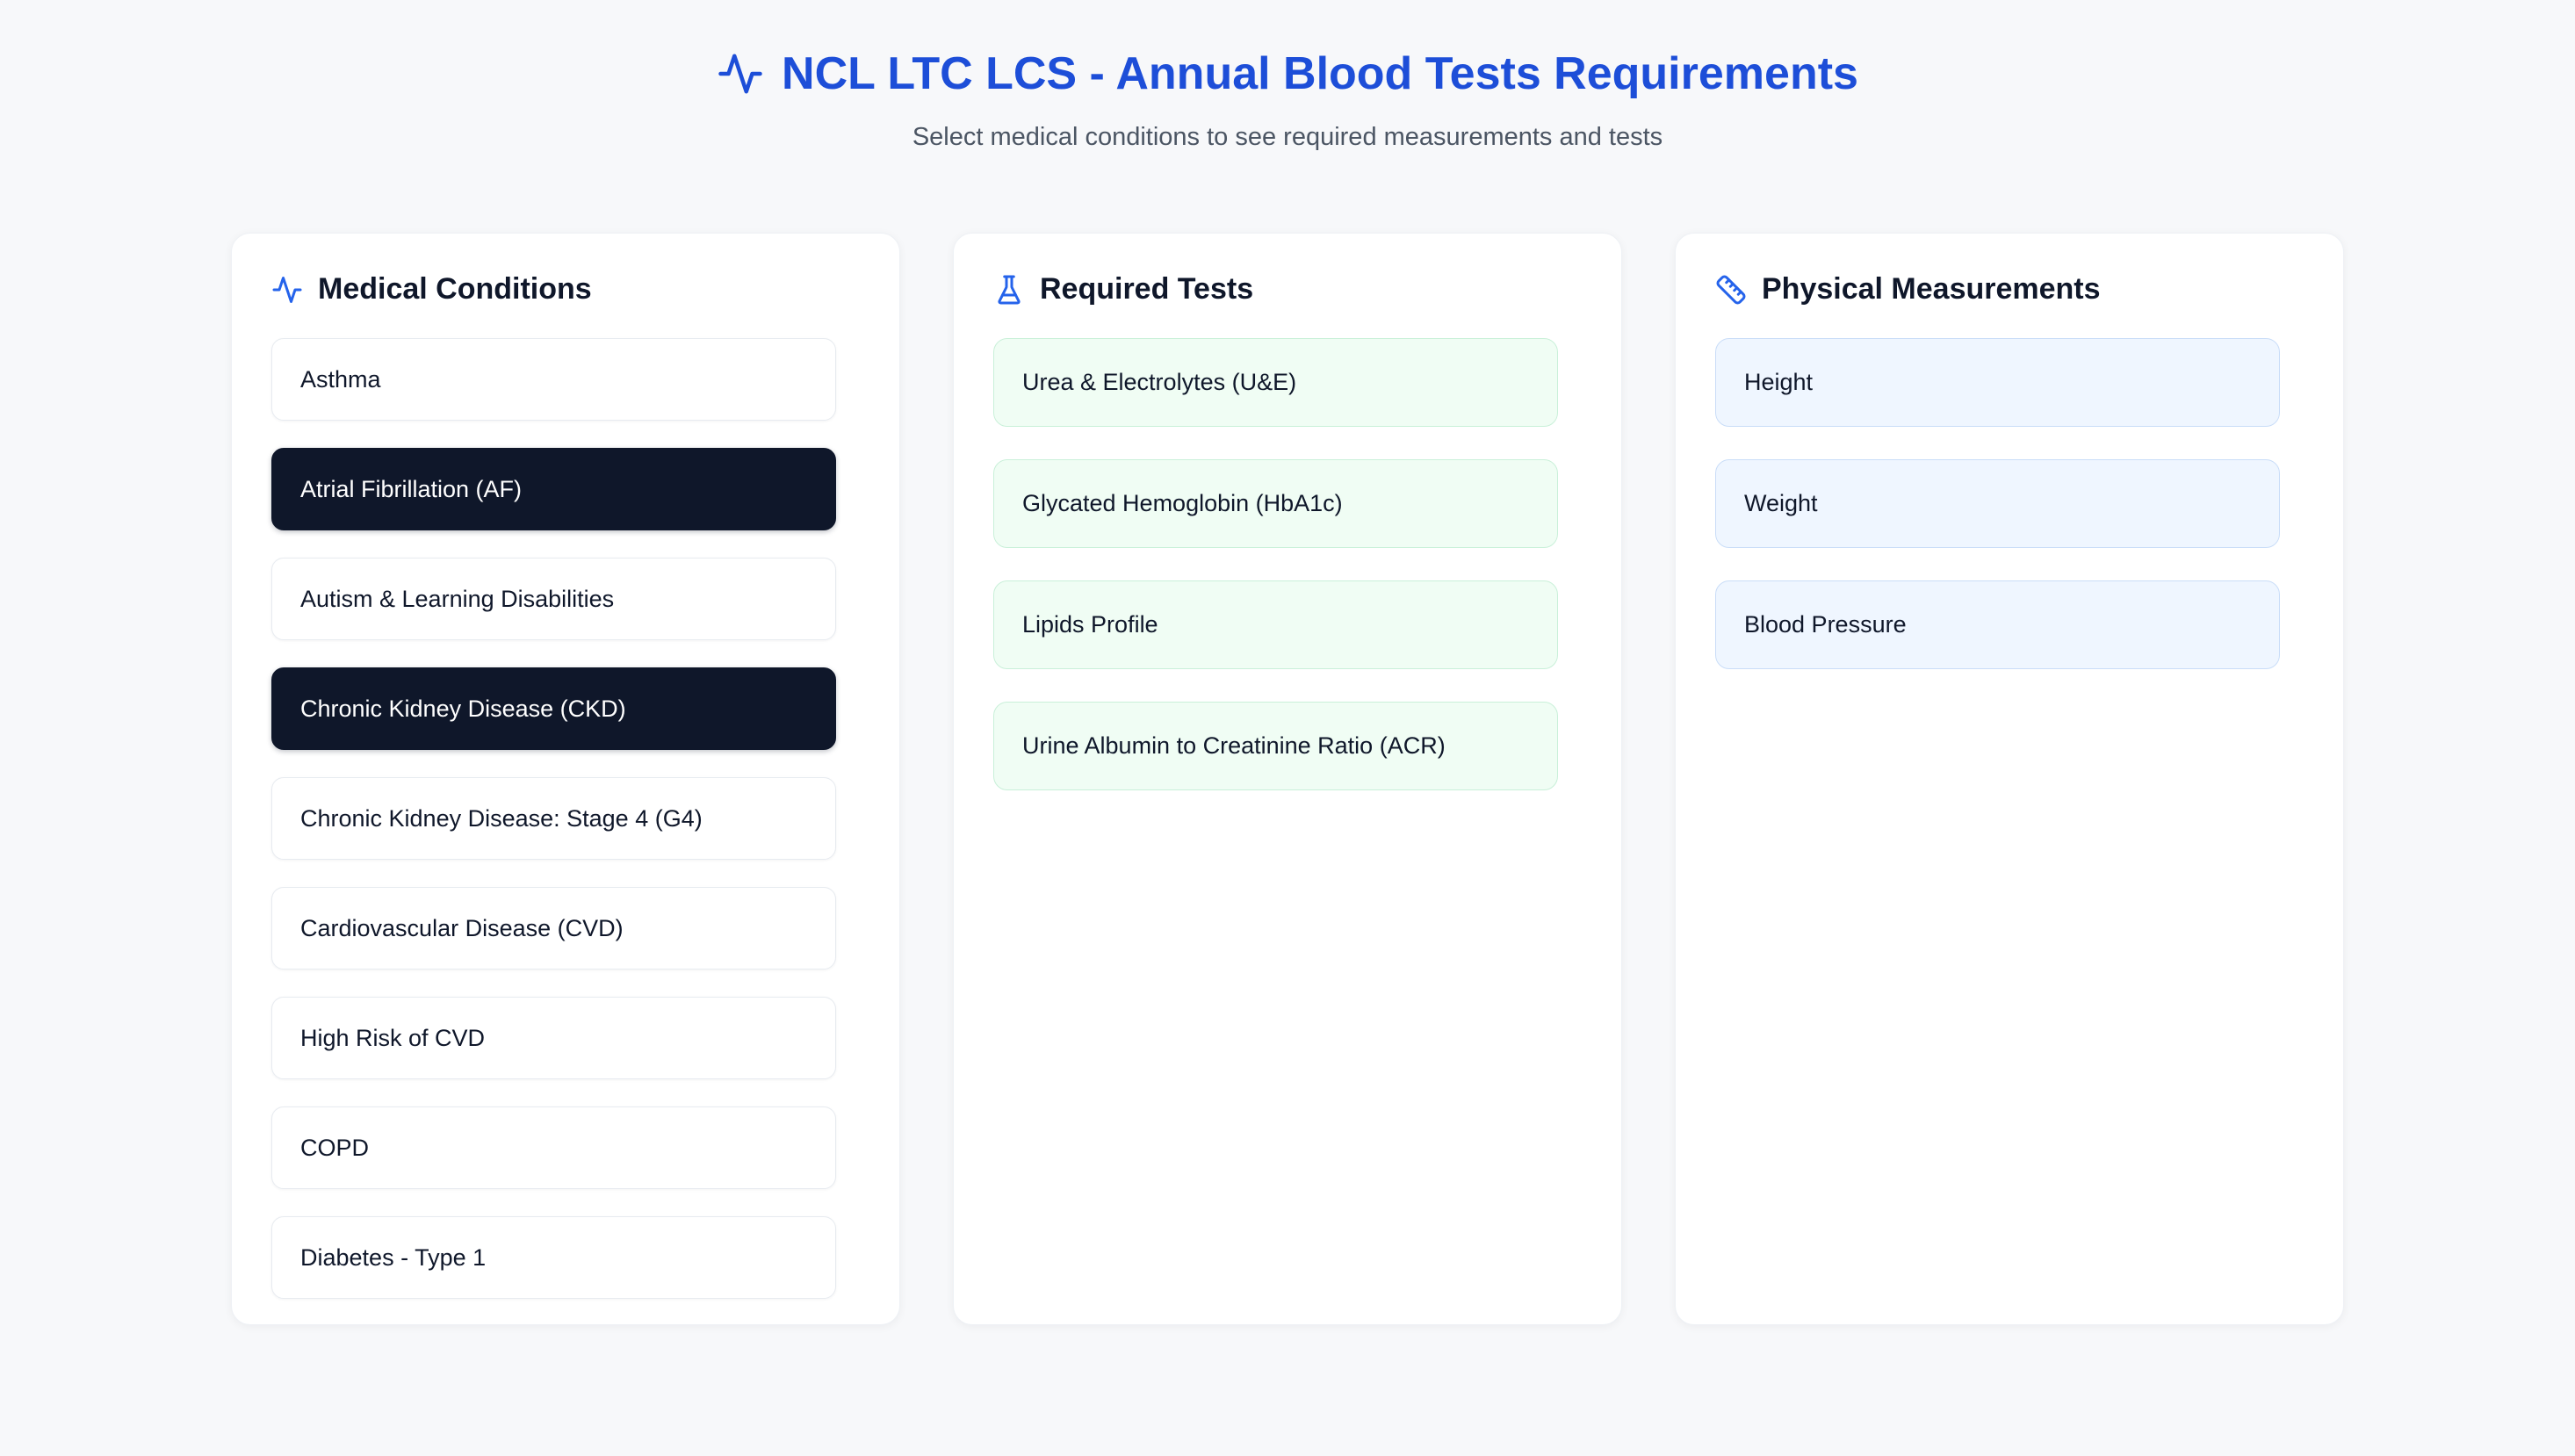 Image resolution: width=2575 pixels, height=1456 pixels. What do you see at coordinates (1275, 382) in the screenshot?
I see `test-item: Urea & Electrolytes (U&E)` at bounding box center [1275, 382].